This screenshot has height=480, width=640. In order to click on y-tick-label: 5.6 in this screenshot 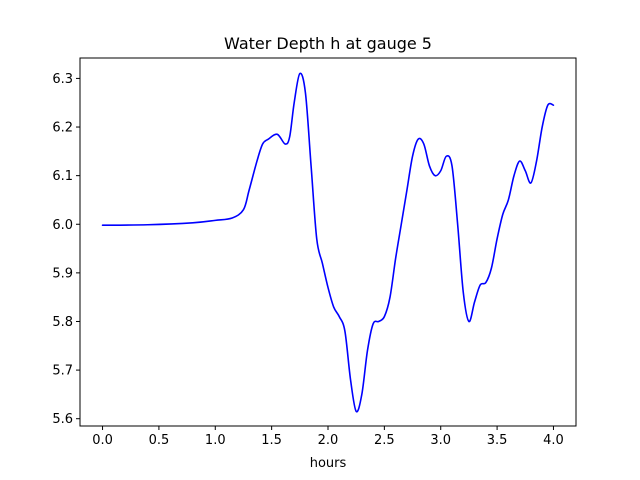, I will do `click(62, 419)`.